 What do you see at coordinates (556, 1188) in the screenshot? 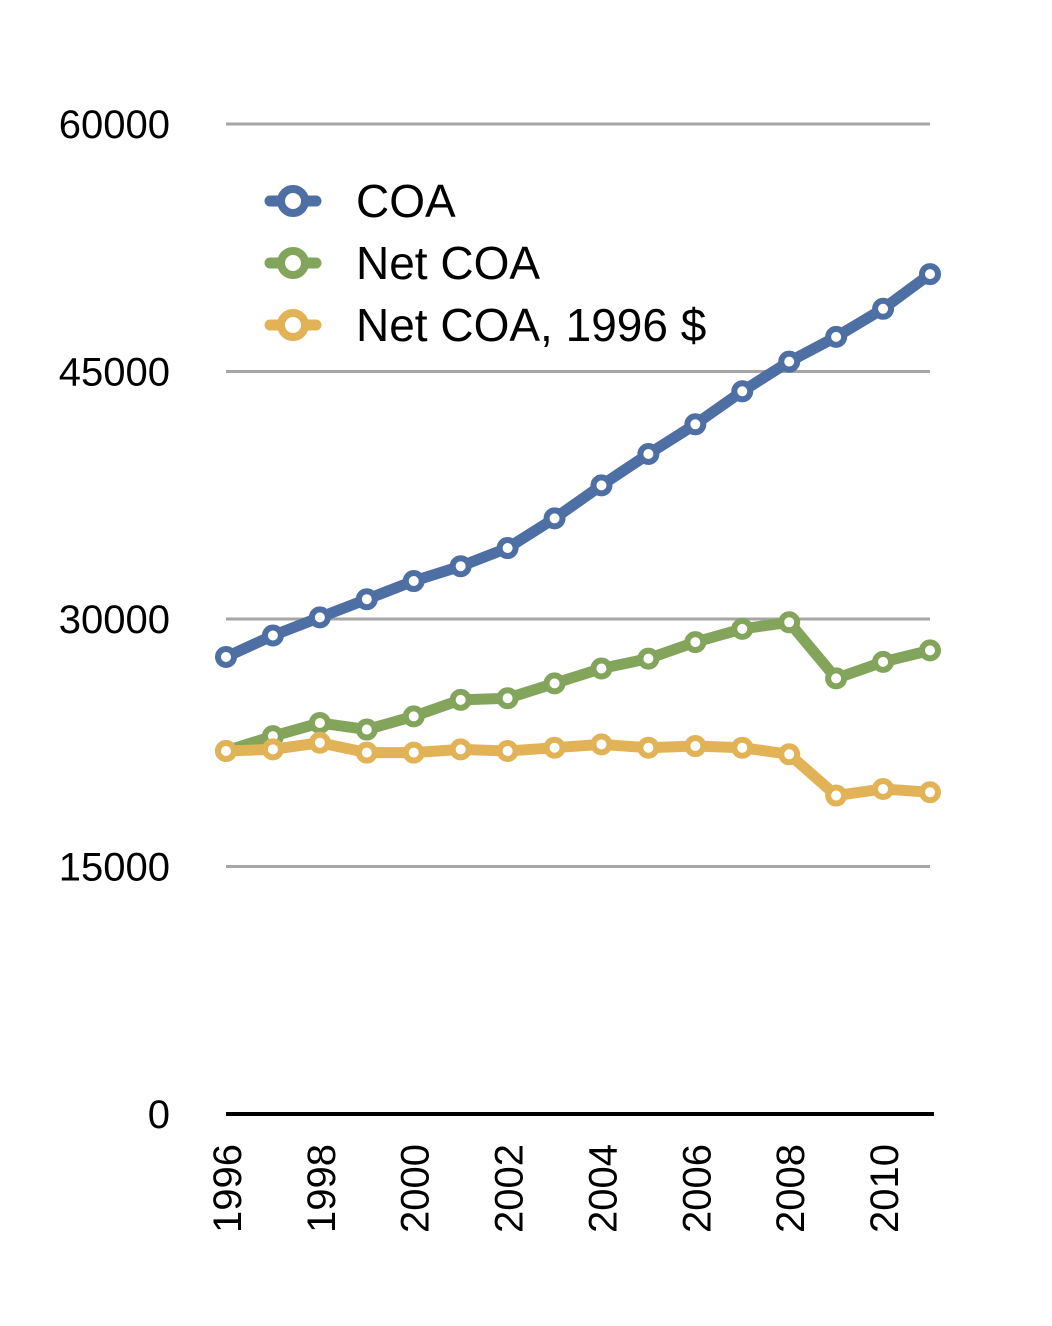
I see `x-tick-labels: 1996 1998 2000 2002 2004 2006 2008 2010` at bounding box center [556, 1188].